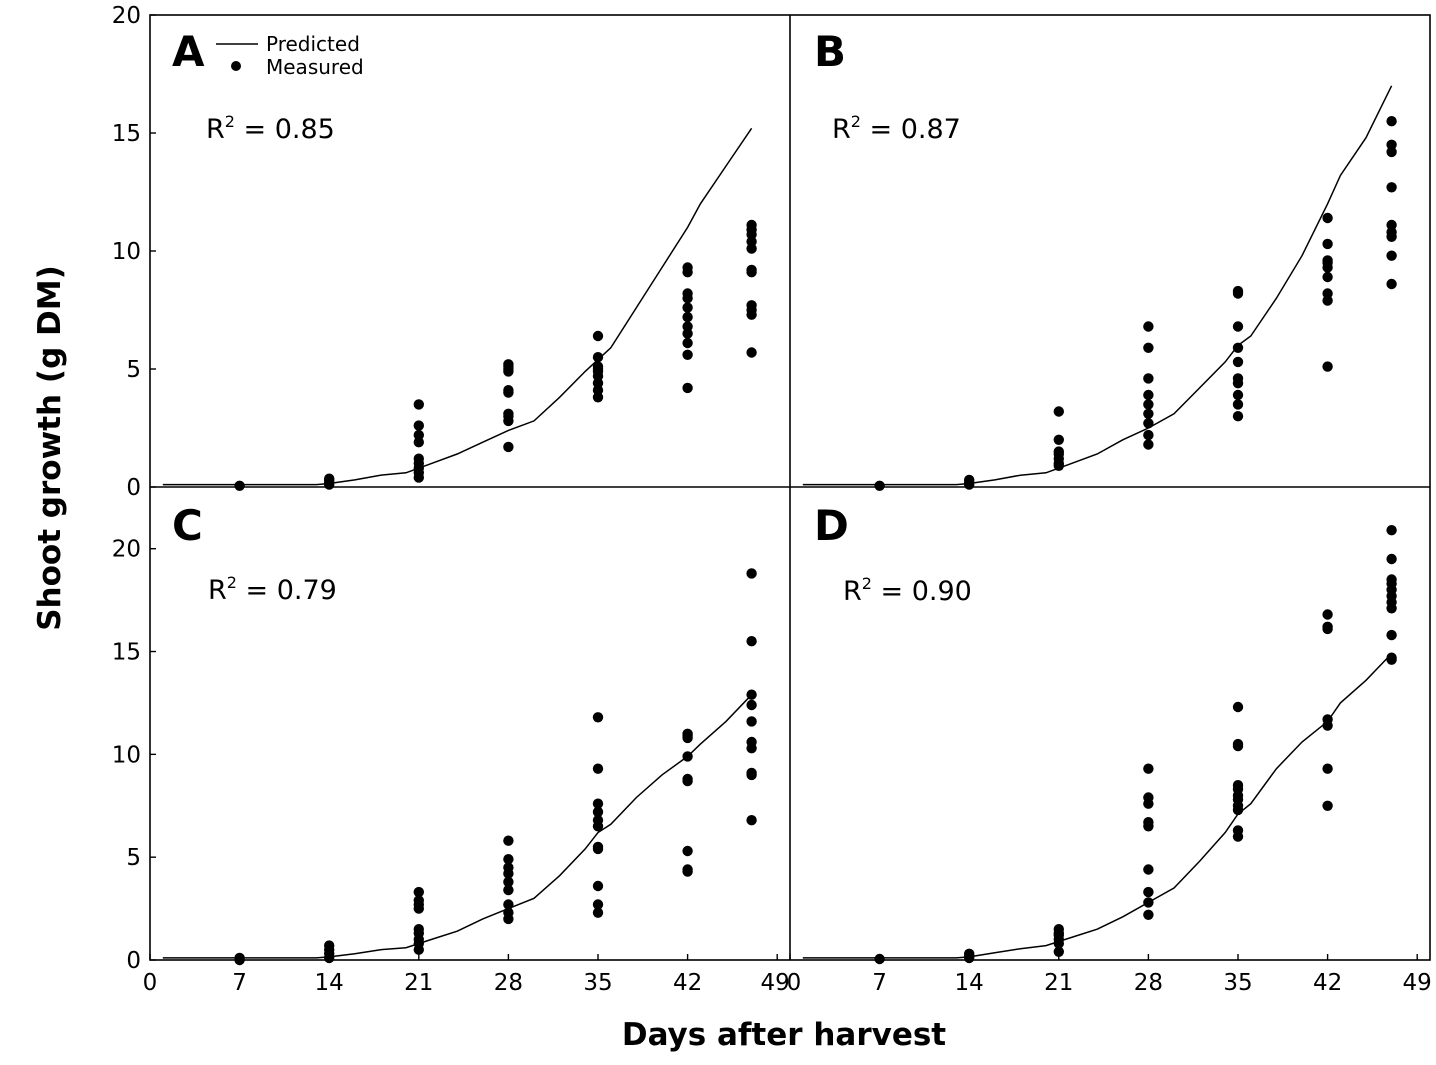 This screenshot has width=1436, height=1065. What do you see at coordinates (126, 755) in the screenshot?
I see `y-tick-label: 10` at bounding box center [126, 755].